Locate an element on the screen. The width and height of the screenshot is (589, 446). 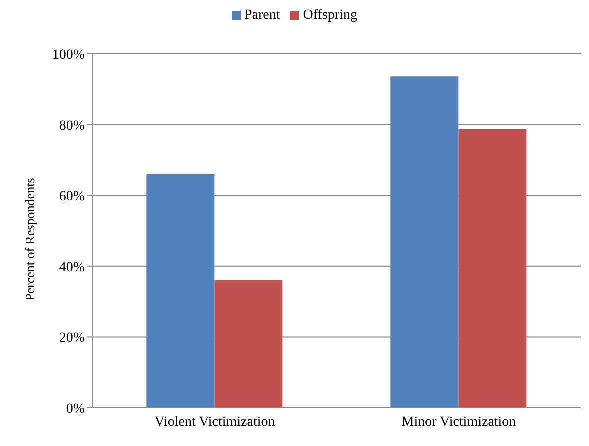
y-tick-label: 40% is located at coordinates (72, 268).